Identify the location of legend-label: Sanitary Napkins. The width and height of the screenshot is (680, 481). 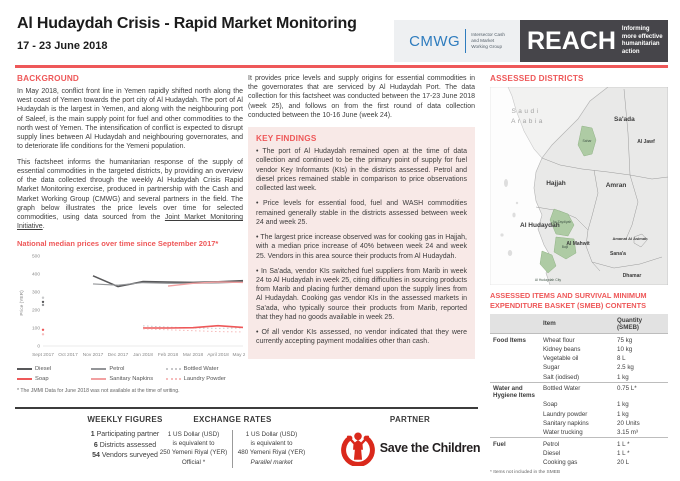
(131, 378).